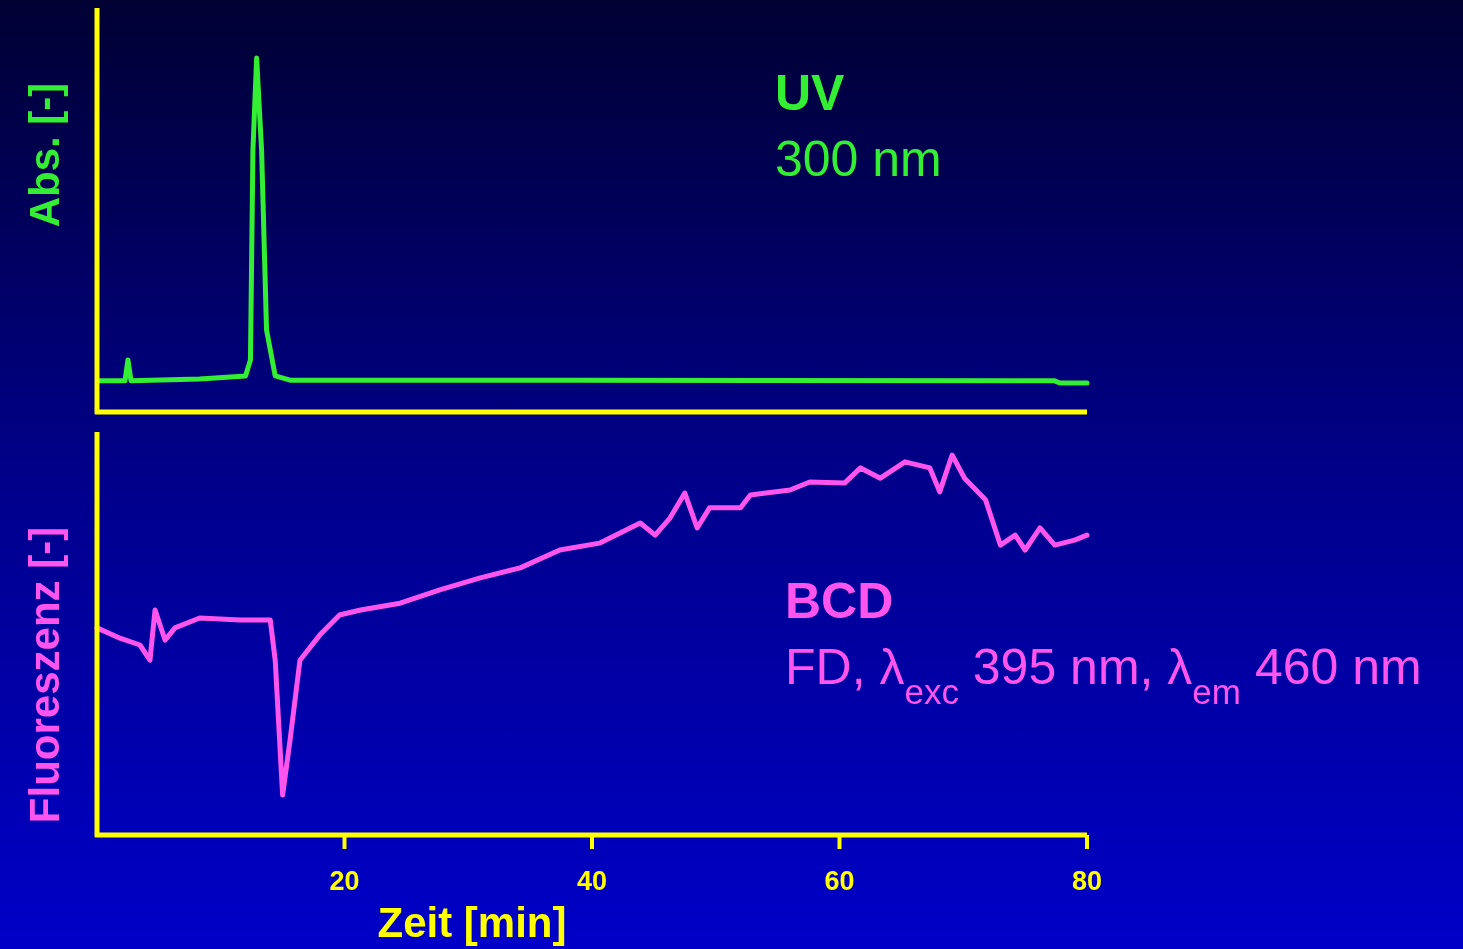  Describe the element at coordinates (1087, 881) in the screenshot. I see `x-tick-label: 80` at that location.